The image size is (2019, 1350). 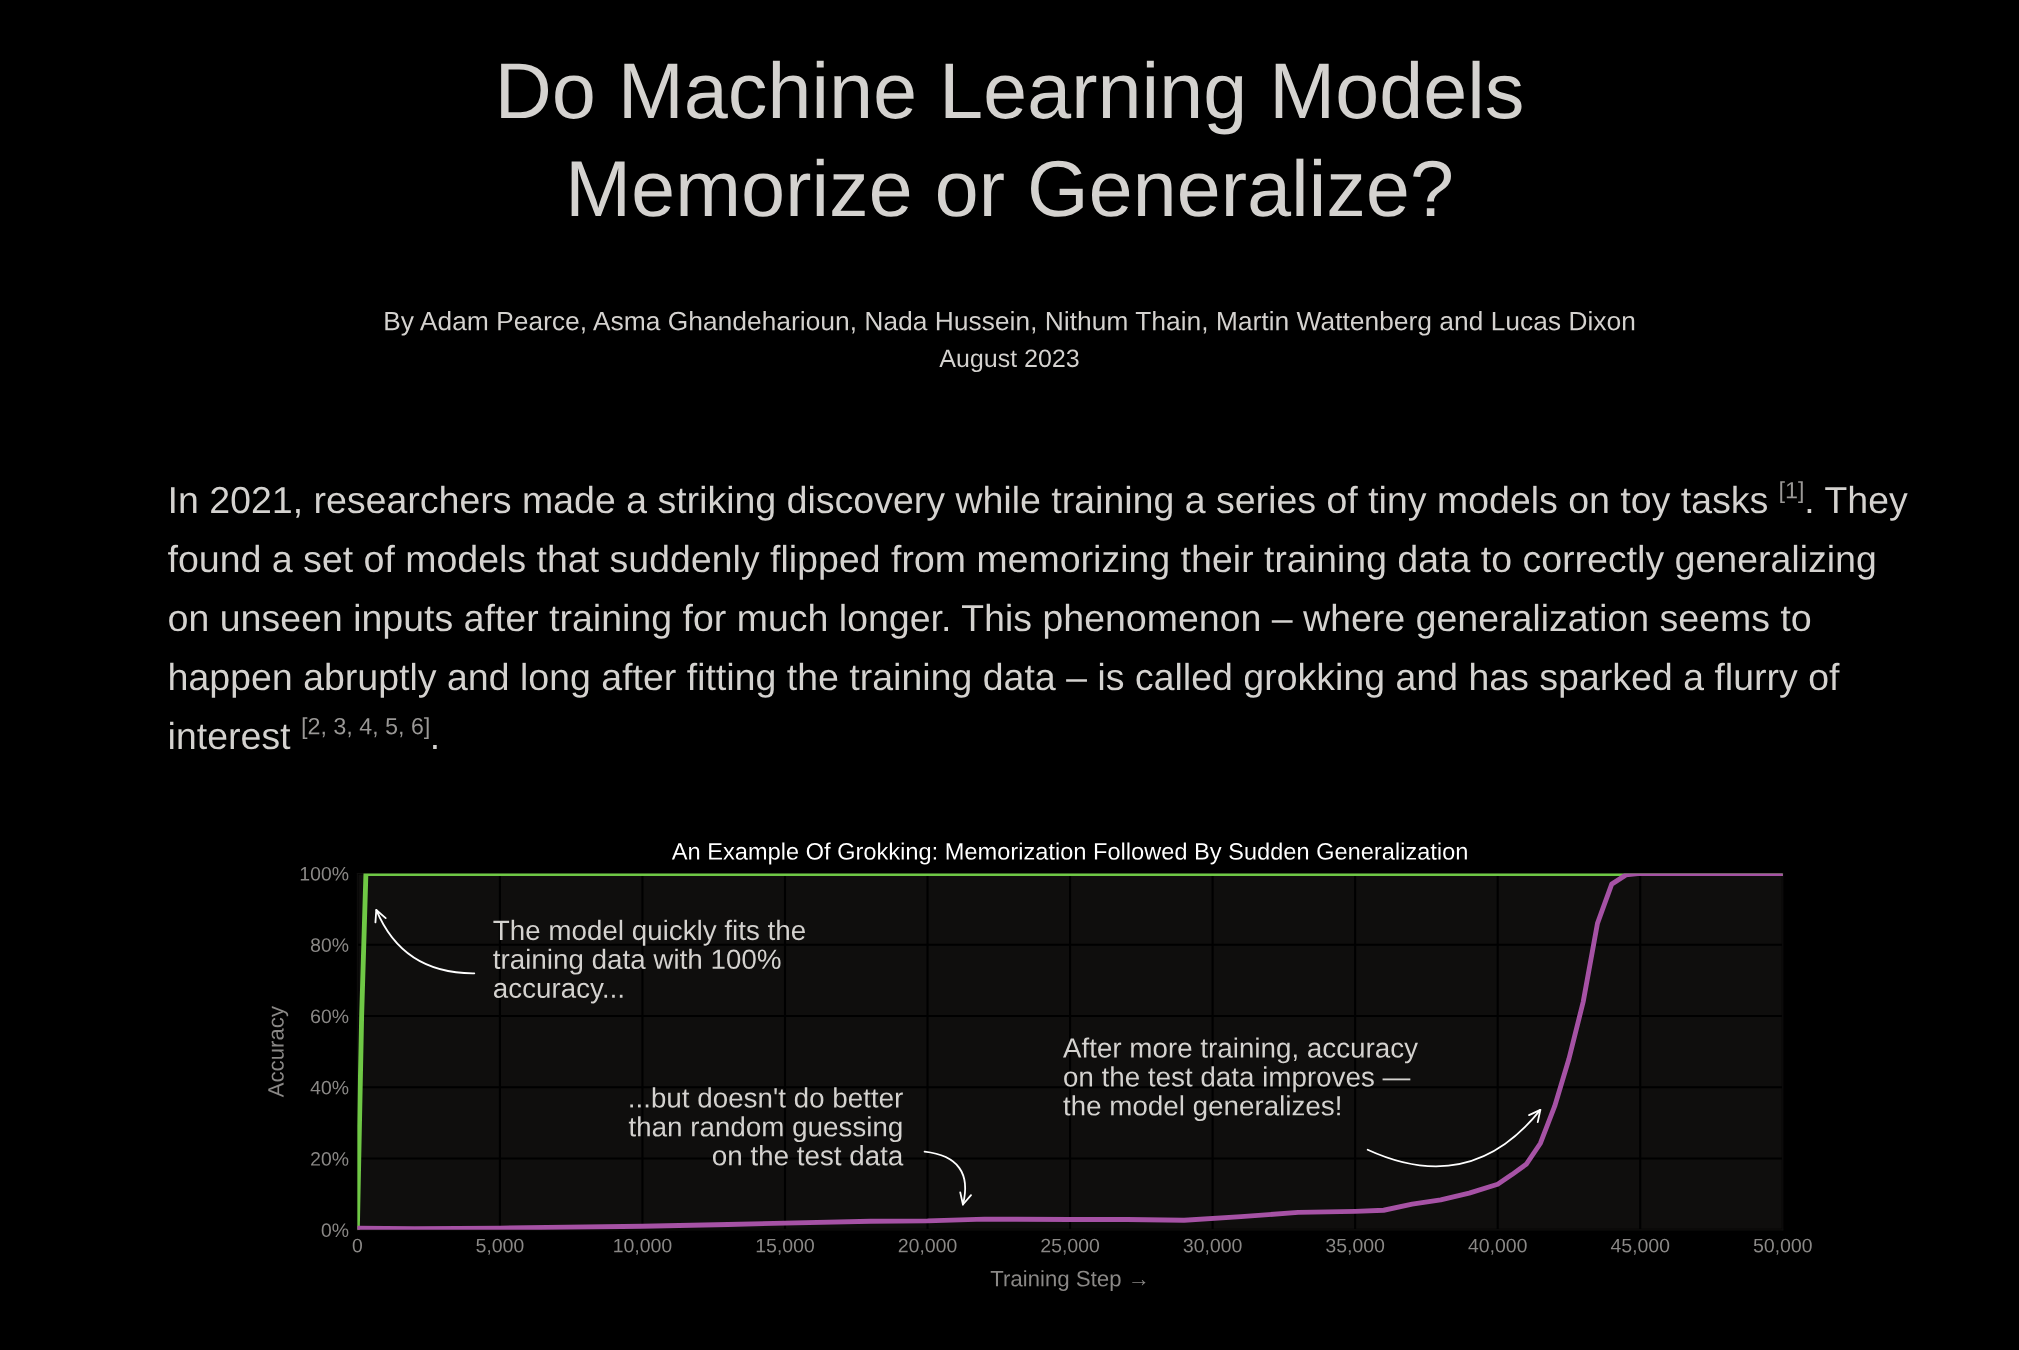 I want to click on y-axis-title: Accuracy, so click(x=278, y=1052).